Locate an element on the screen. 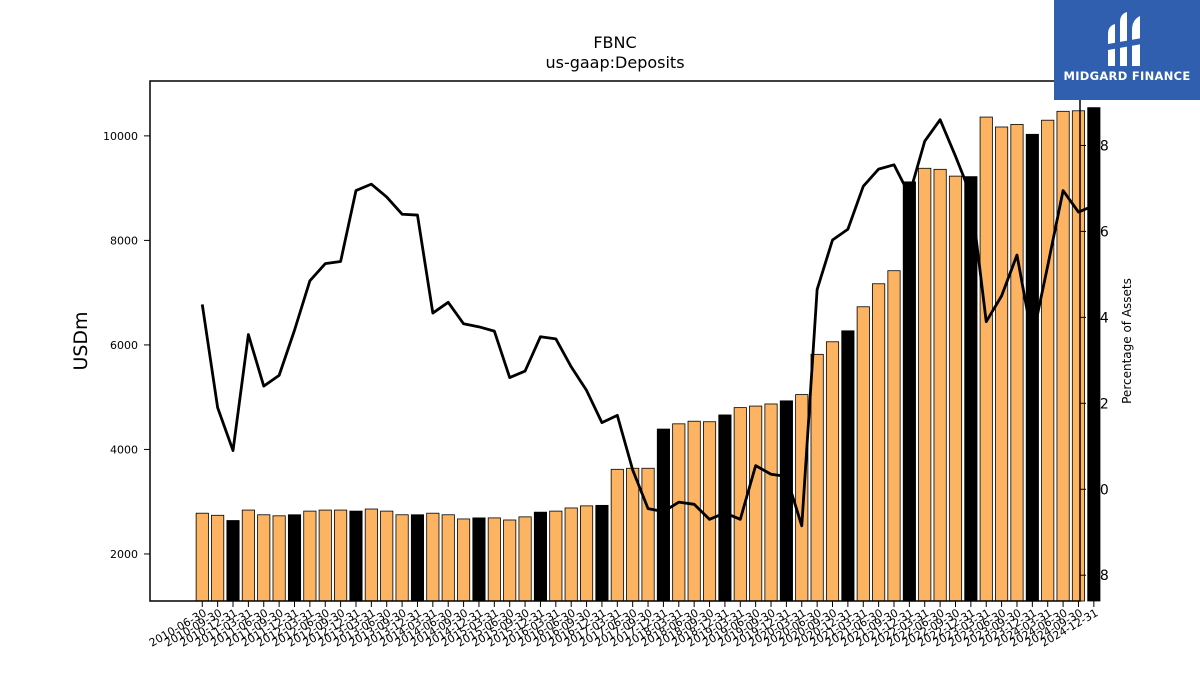 Image resolution: width=1200 pixels, height=675 pixels. y2-tick-label: 80 is located at coordinates (1100, 490).